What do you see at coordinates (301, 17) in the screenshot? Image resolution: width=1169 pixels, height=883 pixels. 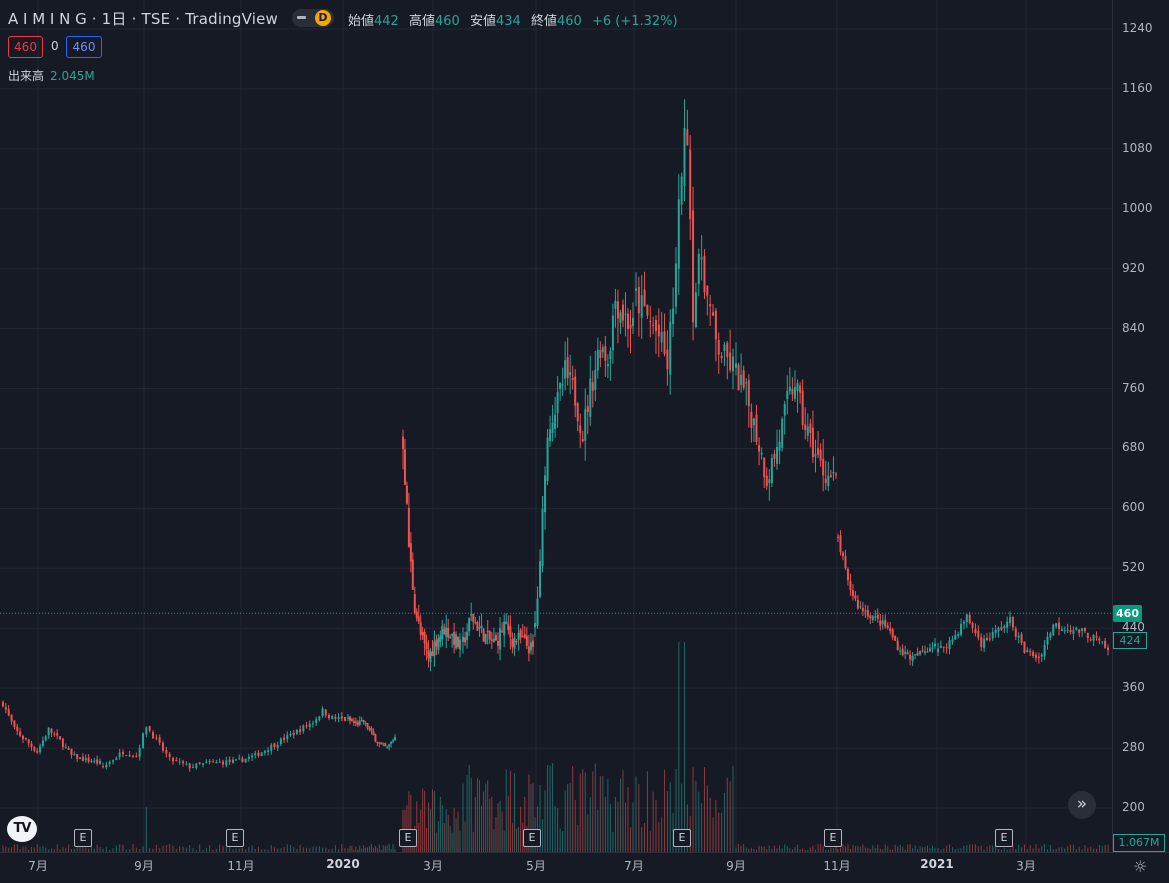 I see `collapse-icon` at bounding box center [301, 17].